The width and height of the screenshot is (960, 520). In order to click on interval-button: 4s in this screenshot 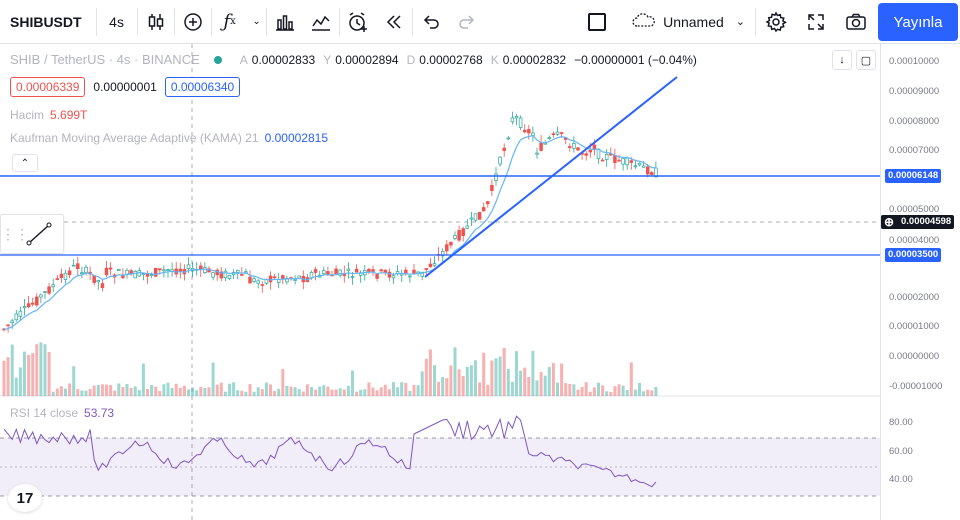, I will do `click(116, 21)`.